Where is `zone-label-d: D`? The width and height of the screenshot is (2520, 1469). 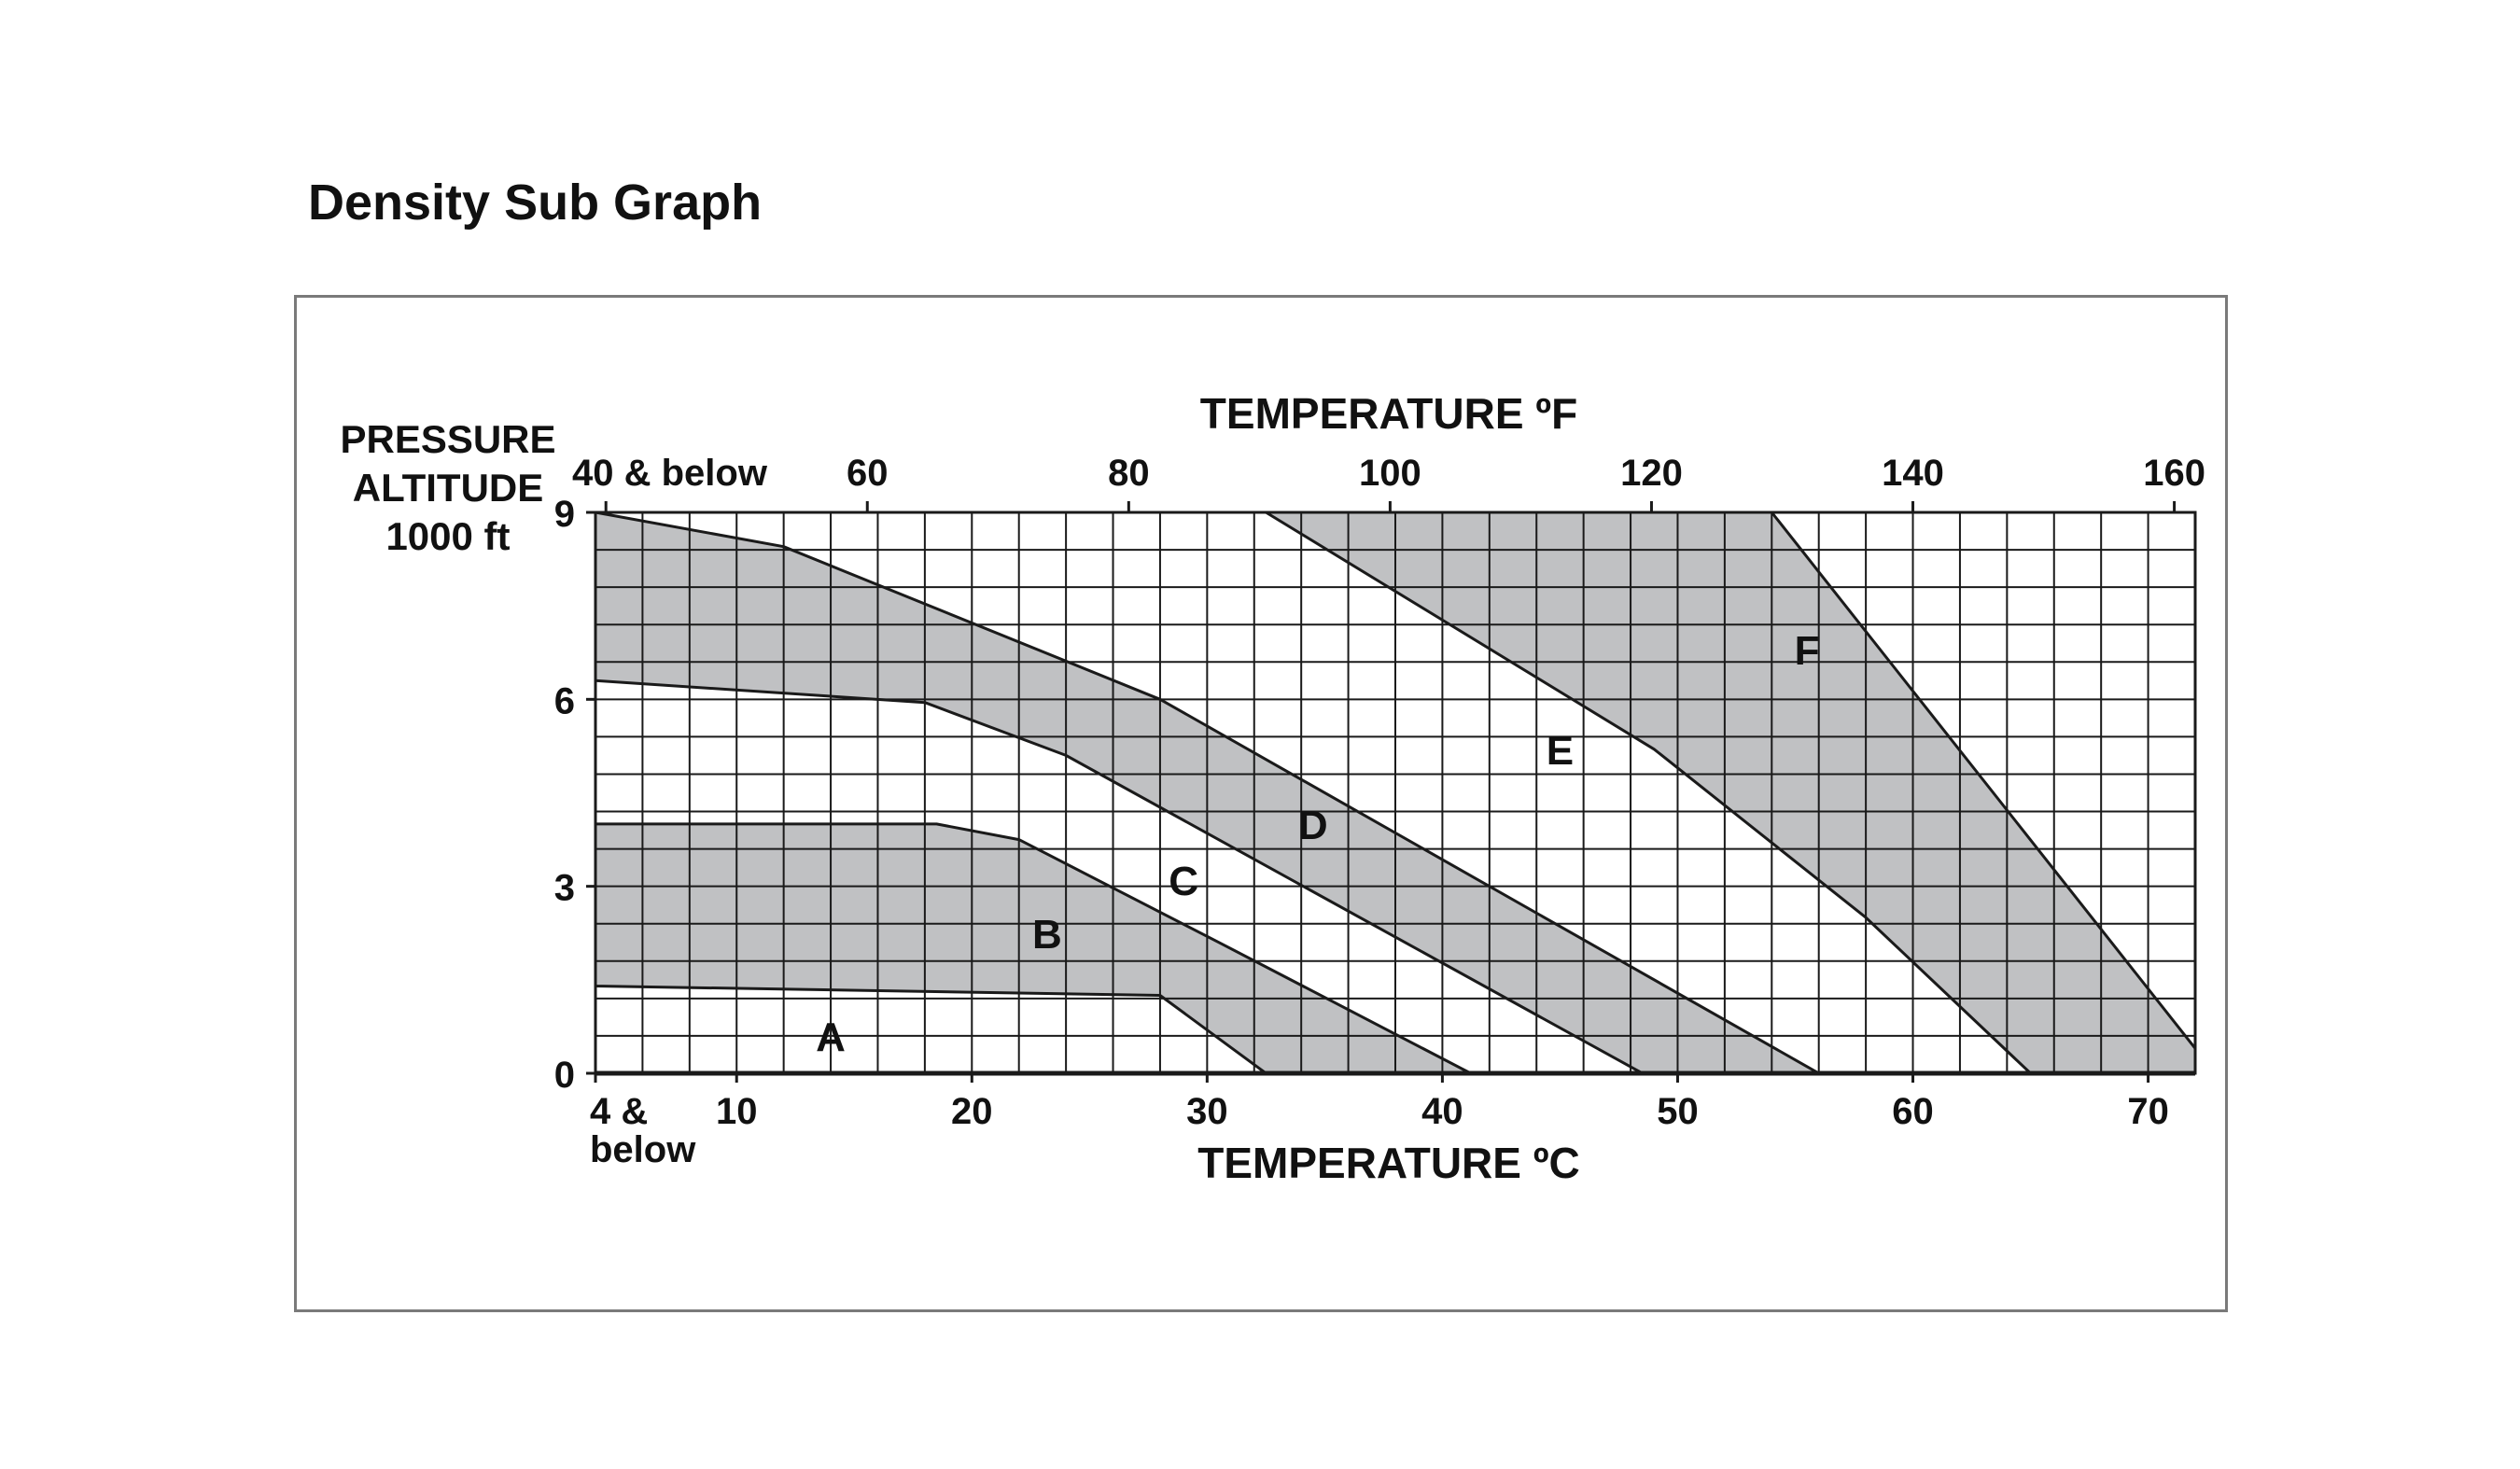
zone-label-d: D is located at coordinates (1313, 825).